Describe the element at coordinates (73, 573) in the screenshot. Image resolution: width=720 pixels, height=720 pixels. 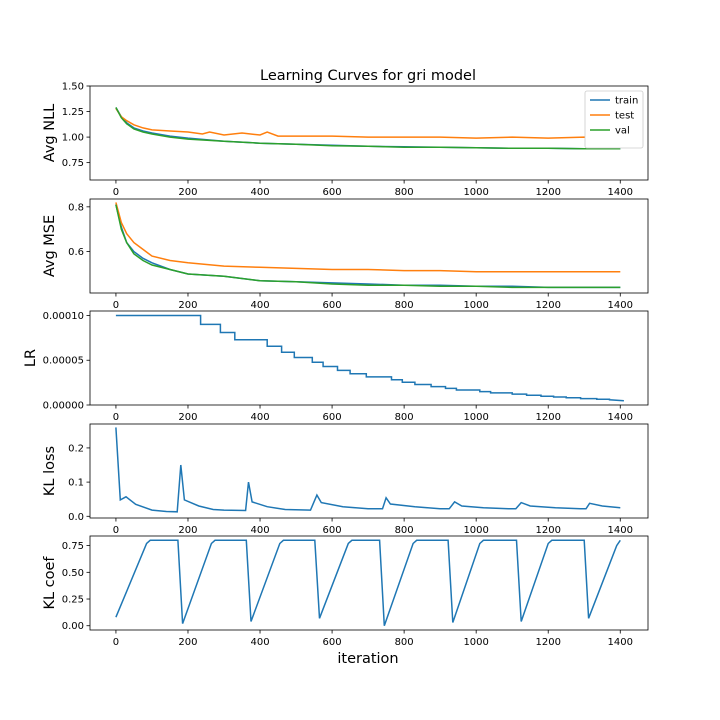
I see `y-tick-label: 0.50` at that location.